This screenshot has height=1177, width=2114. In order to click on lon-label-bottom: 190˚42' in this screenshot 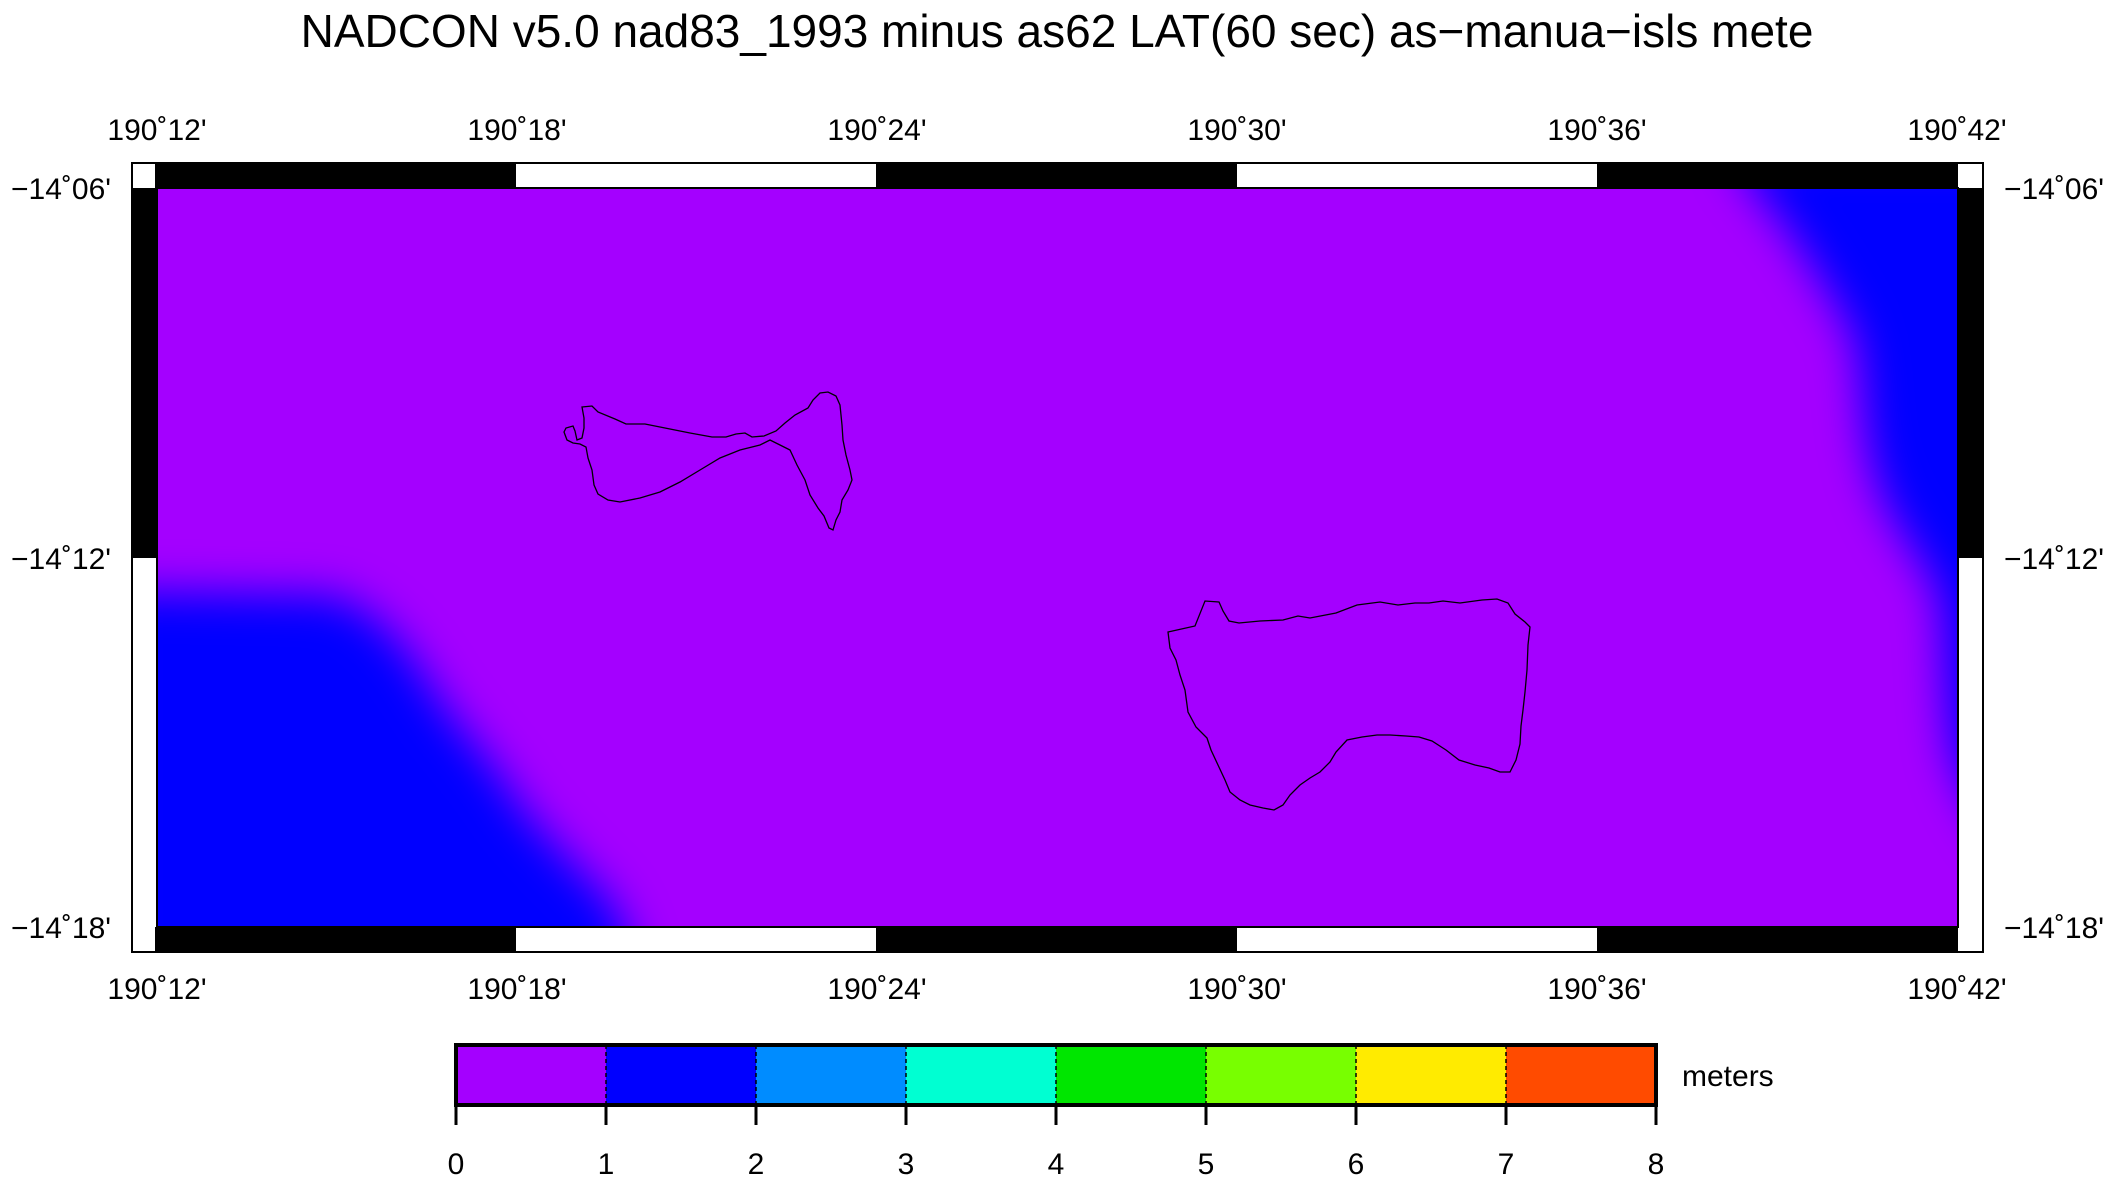, I will do `click(1956, 989)`.